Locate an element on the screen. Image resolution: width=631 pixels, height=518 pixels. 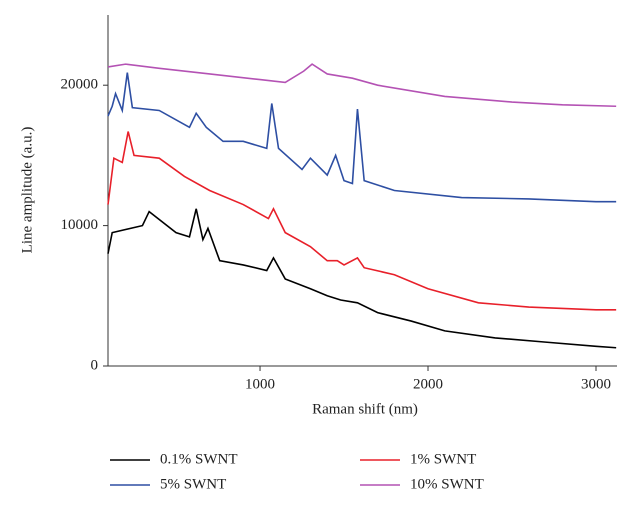
y-tick-label: 10000 is located at coordinates (80, 225).